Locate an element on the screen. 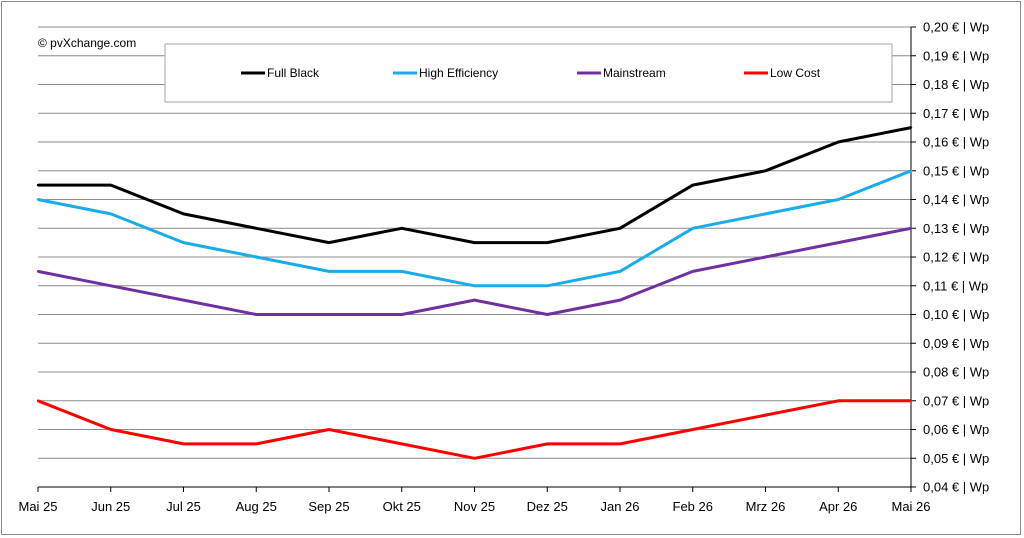 This screenshot has height=538, width=1024. x-tick-label: Apr 26 is located at coordinates (838, 506).